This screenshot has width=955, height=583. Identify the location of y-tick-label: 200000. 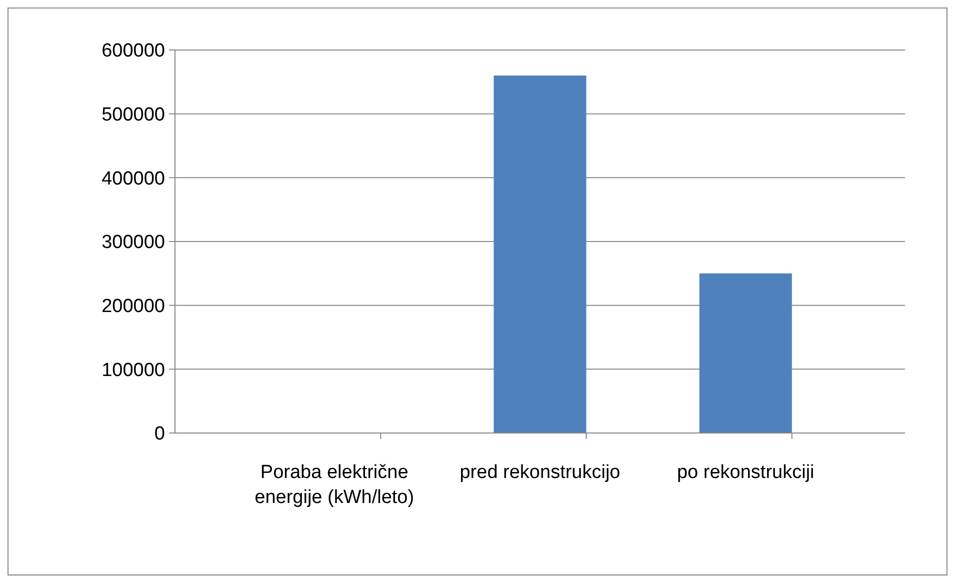
(133, 306).